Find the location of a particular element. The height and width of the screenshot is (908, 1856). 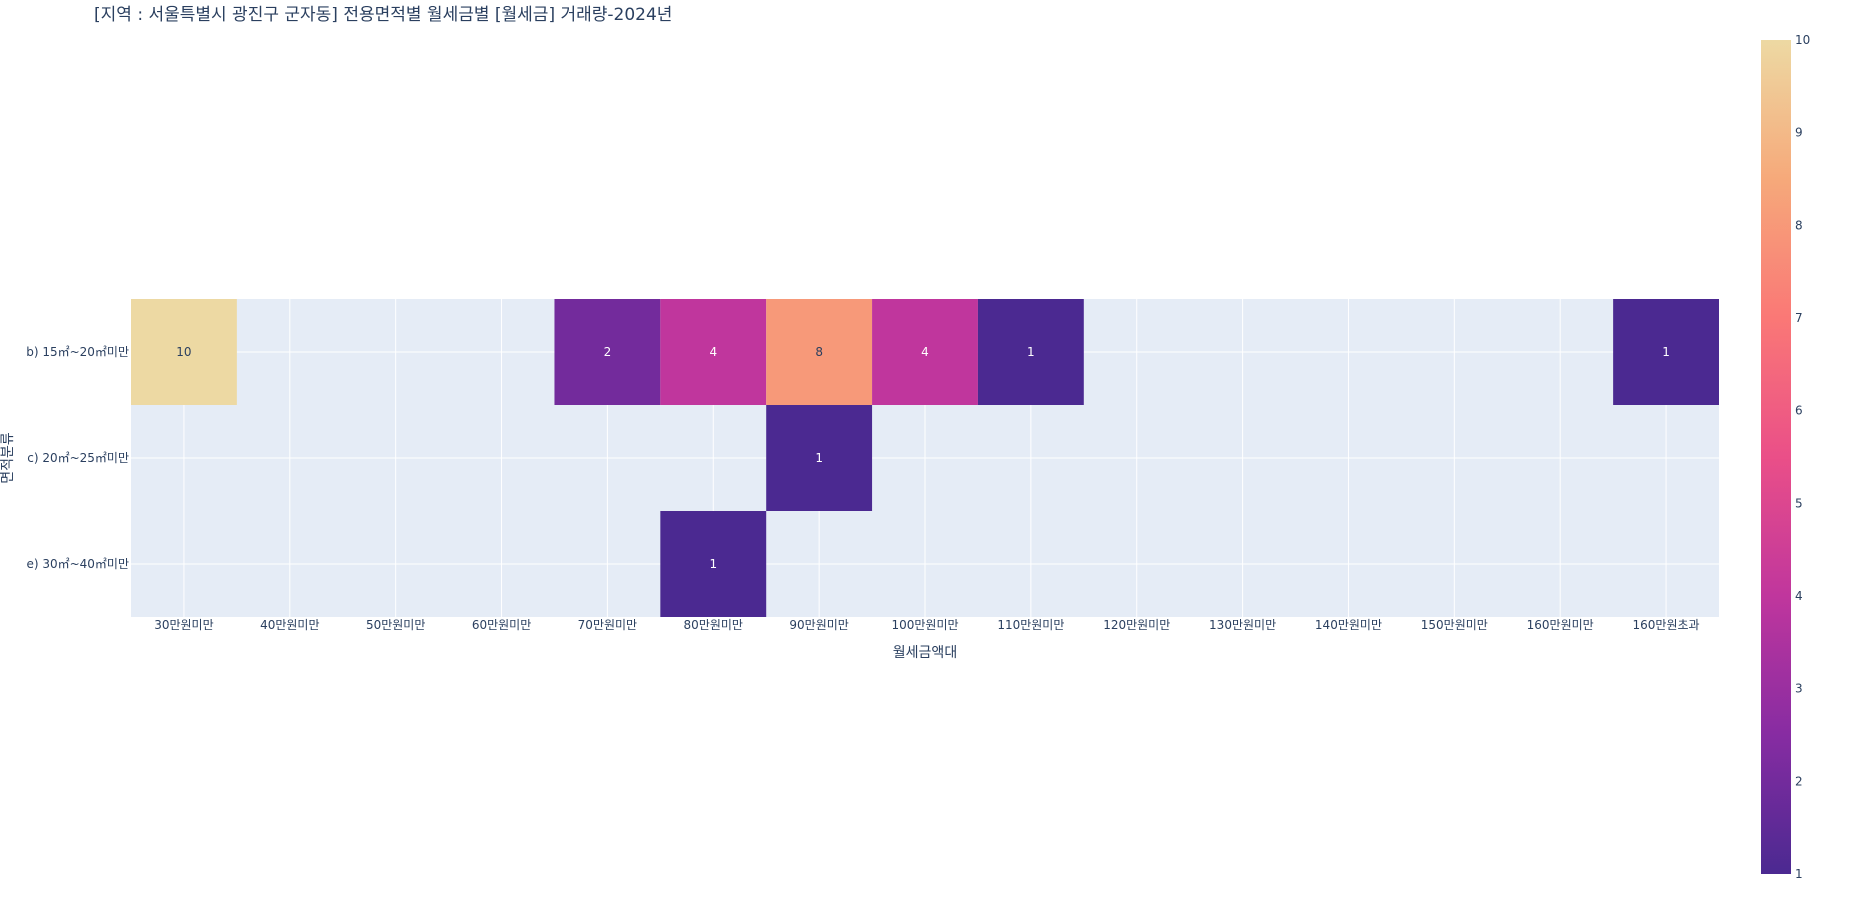

x-tick-label: 50만원미만 is located at coordinates (395, 625).